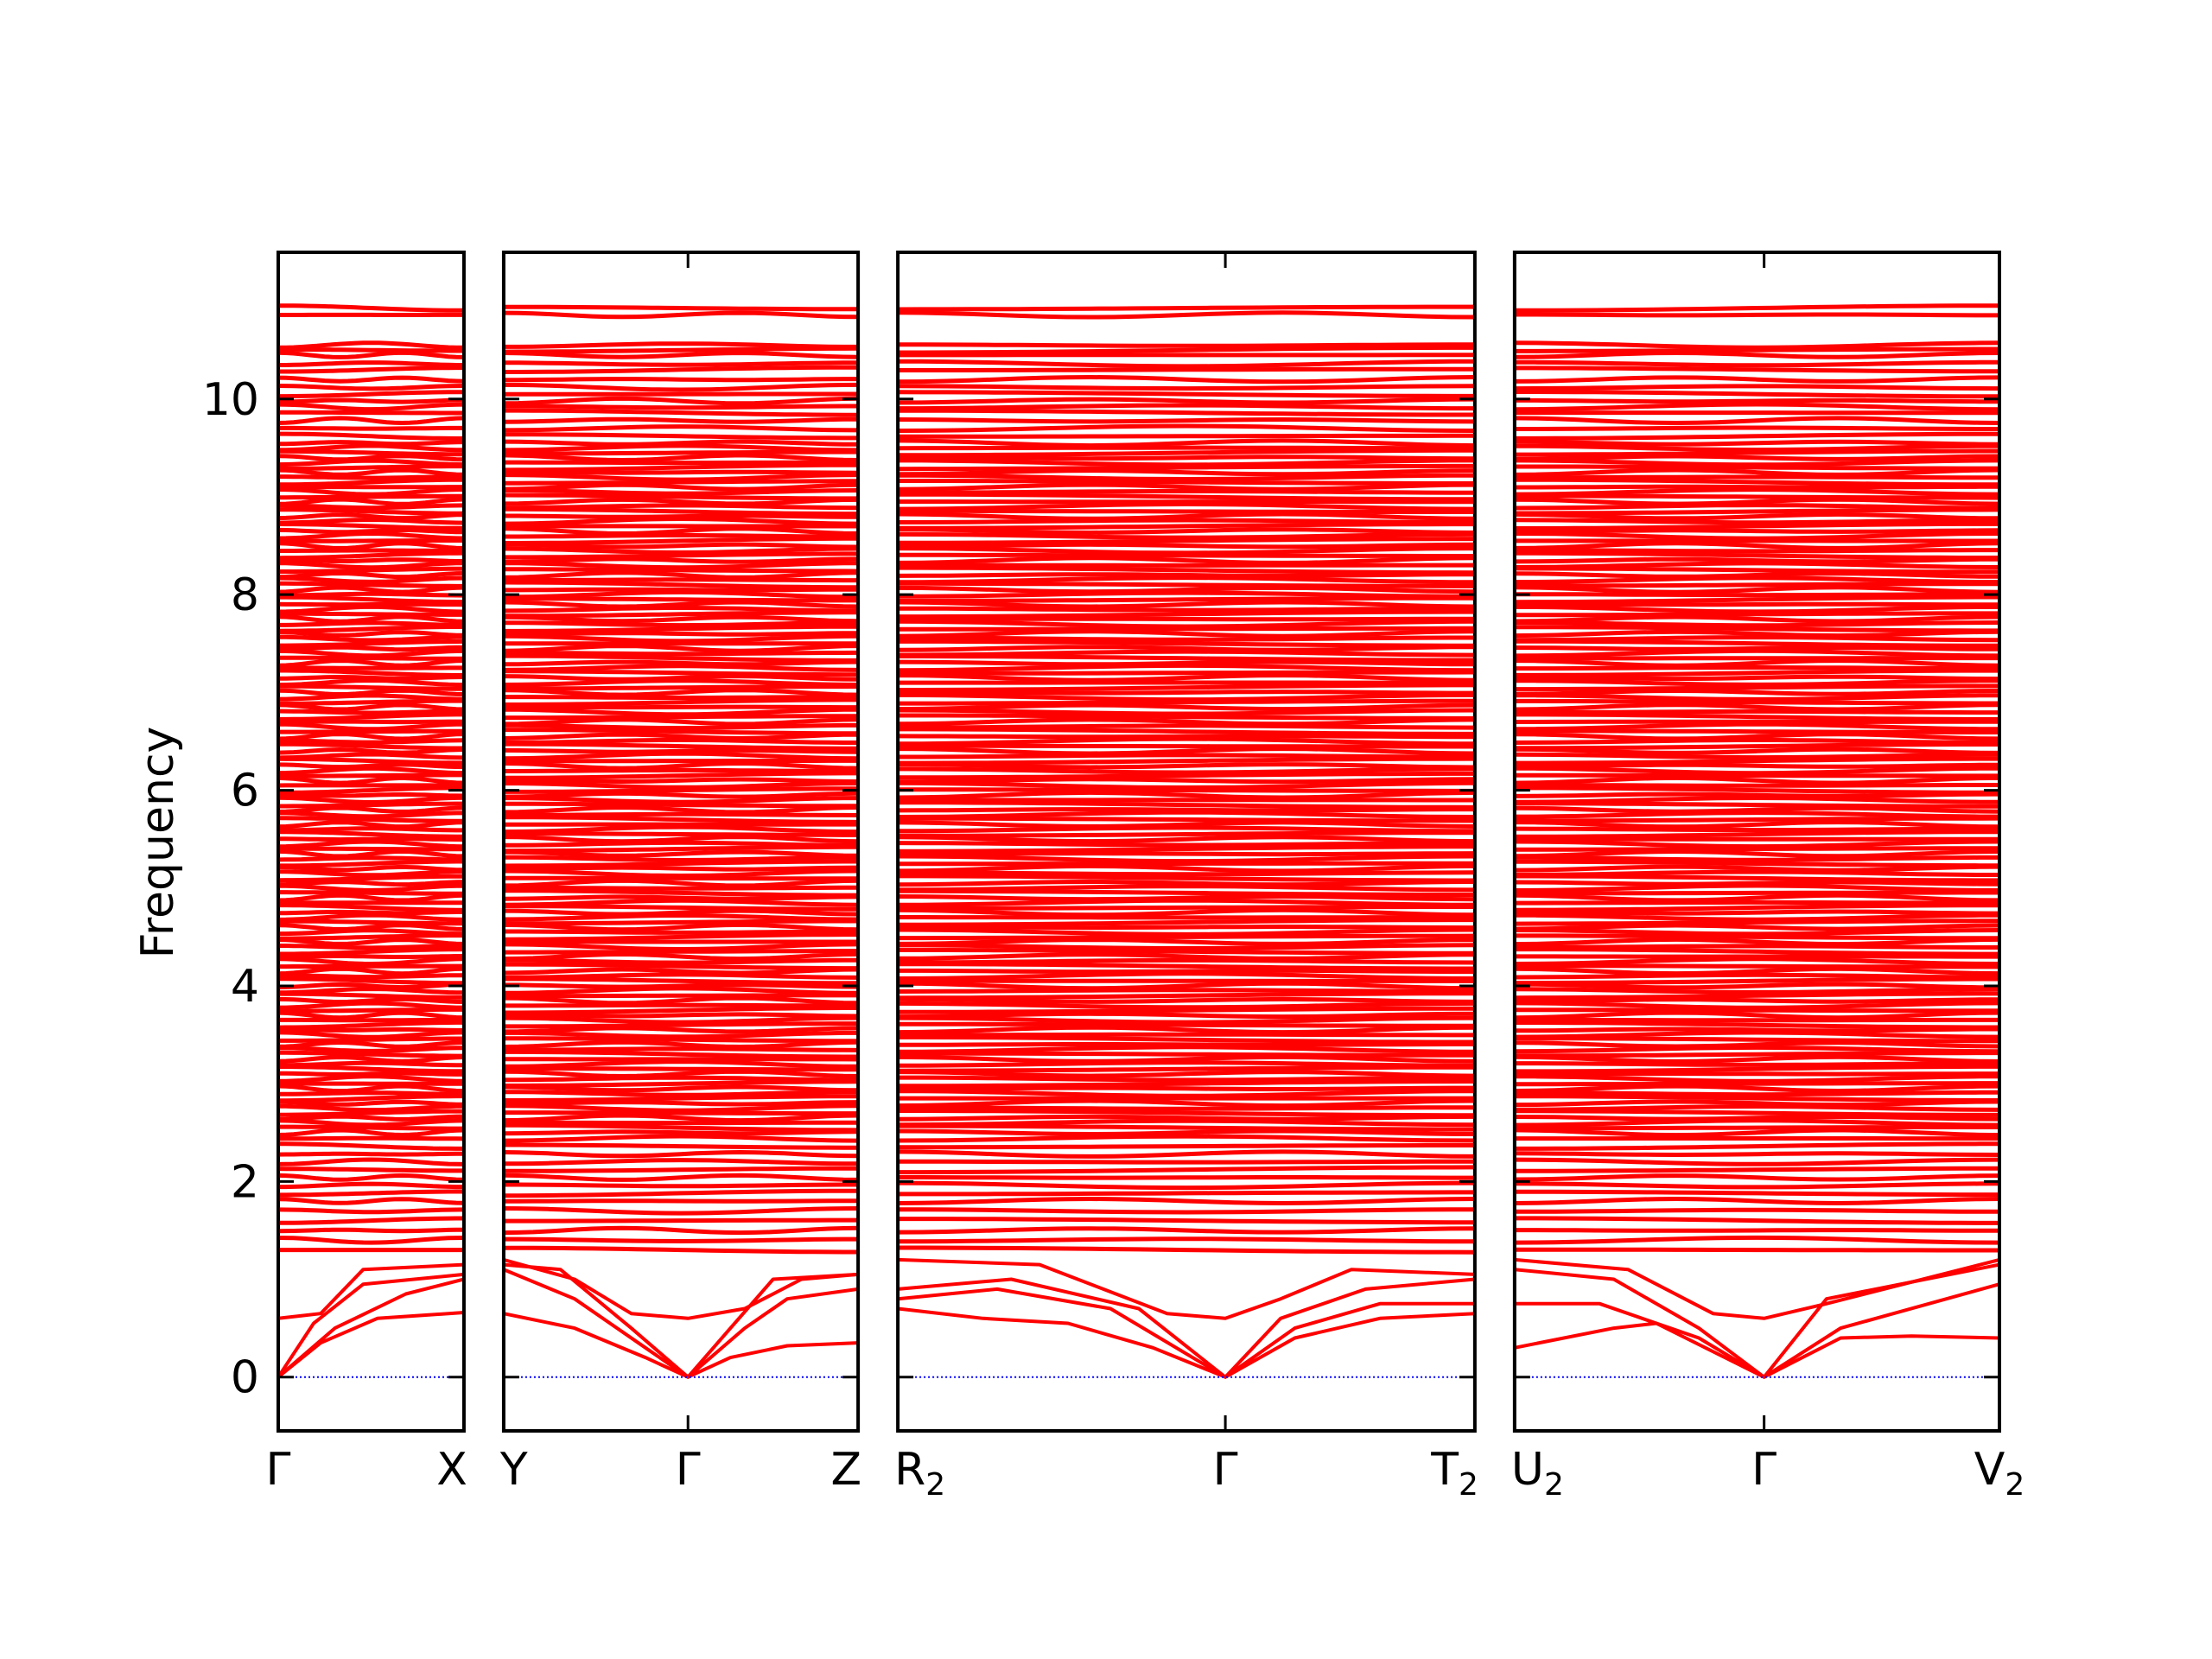 The image size is (2212, 1659). What do you see at coordinates (1554, 1485) in the screenshot?
I see `x-tick-label-subscript: 2` at bounding box center [1554, 1485].